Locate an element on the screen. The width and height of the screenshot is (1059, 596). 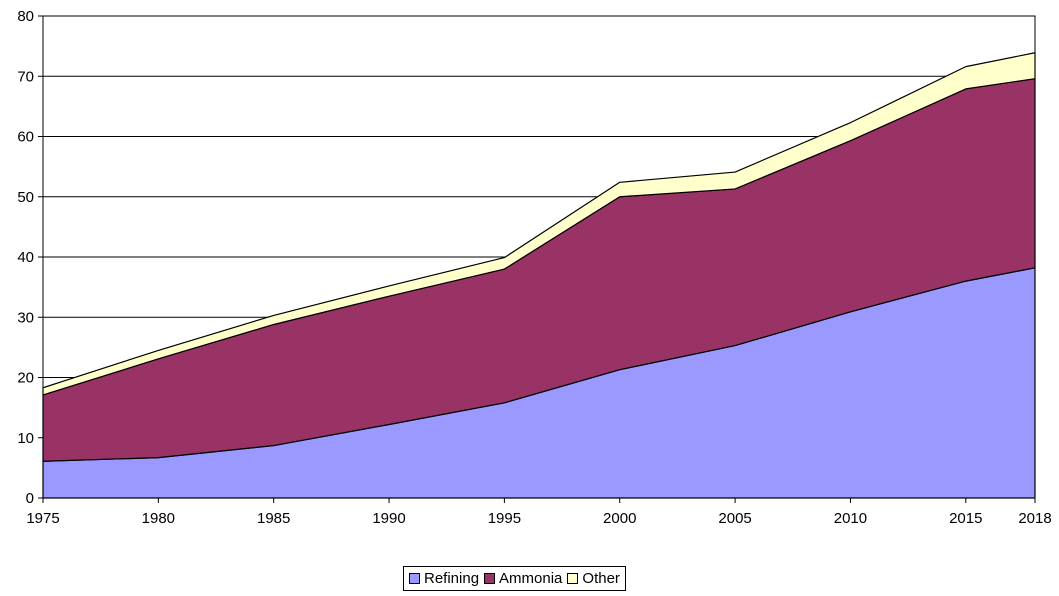
y-tick-label: 80 is located at coordinates (25, 16).